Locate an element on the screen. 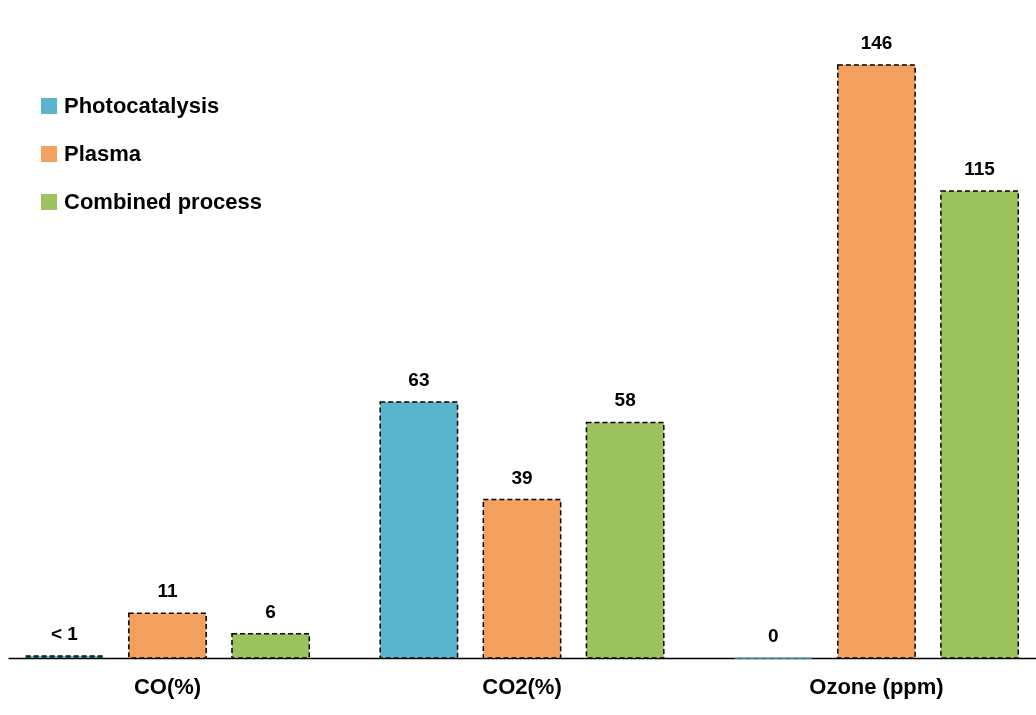  data-label: 146 is located at coordinates (876, 42).